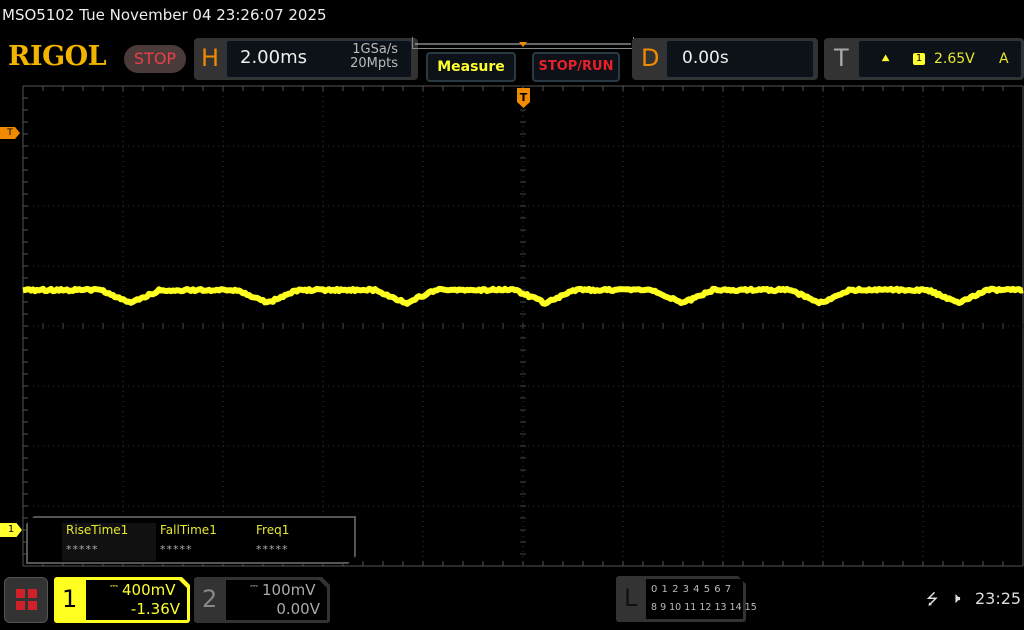  I want to click on measurement-name: FallTime1, so click(205, 530).